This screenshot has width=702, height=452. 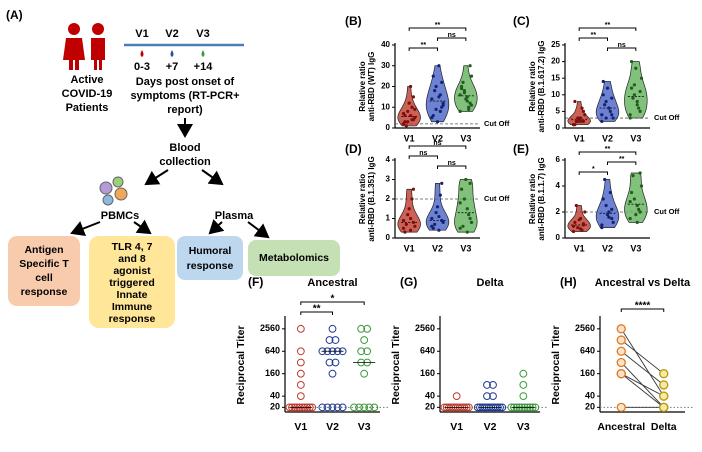 I want to click on blood-label: collection, so click(x=185, y=162).